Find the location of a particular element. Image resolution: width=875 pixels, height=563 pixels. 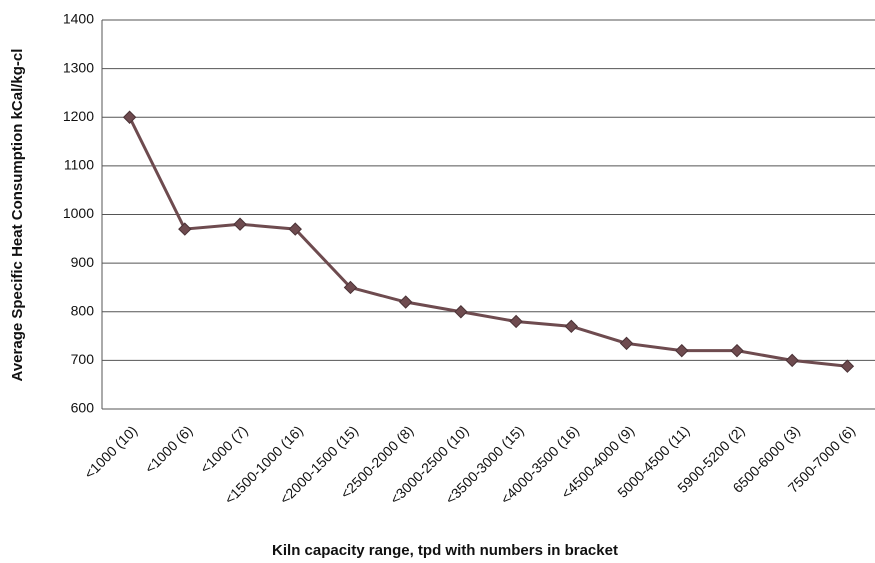

x-tick-label: <1000 (7) is located at coordinates (224, 449).